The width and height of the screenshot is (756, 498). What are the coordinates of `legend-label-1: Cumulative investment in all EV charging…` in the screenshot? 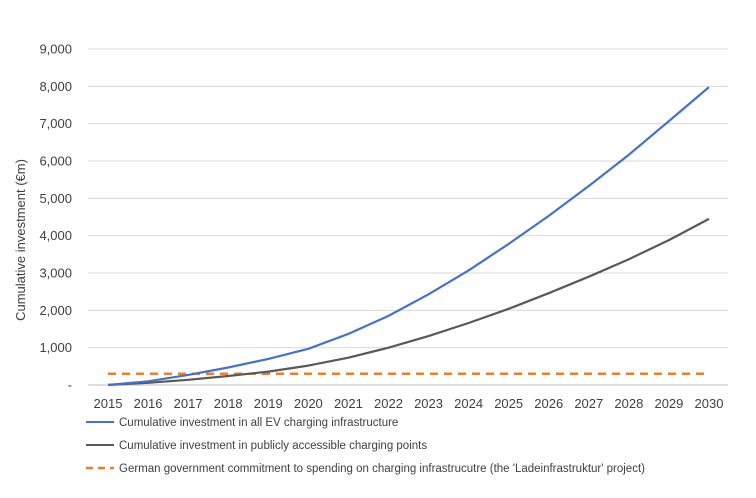 It's located at (258, 423).